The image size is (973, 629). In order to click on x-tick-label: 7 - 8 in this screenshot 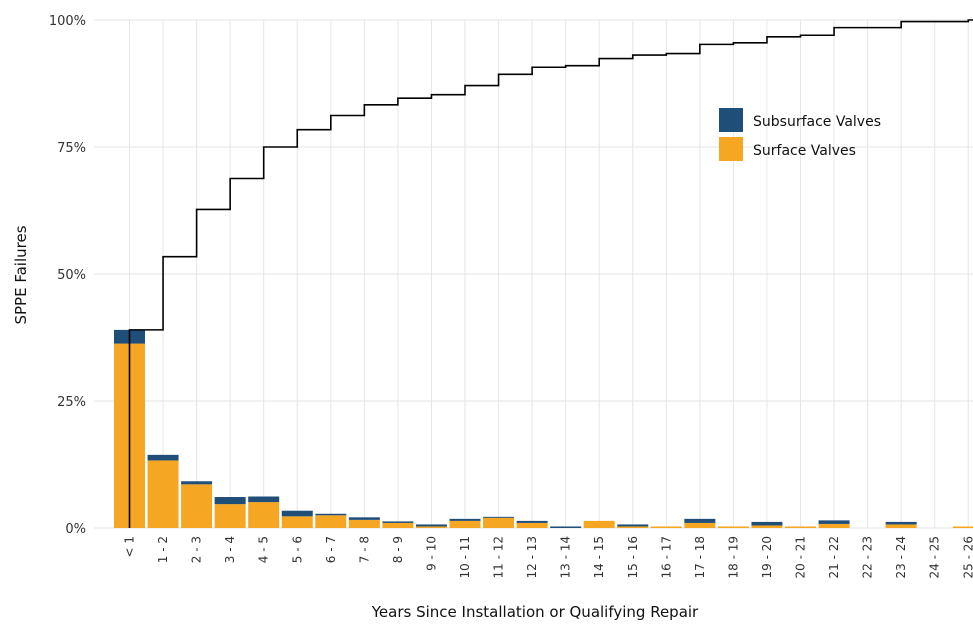, I will do `click(364, 549)`.